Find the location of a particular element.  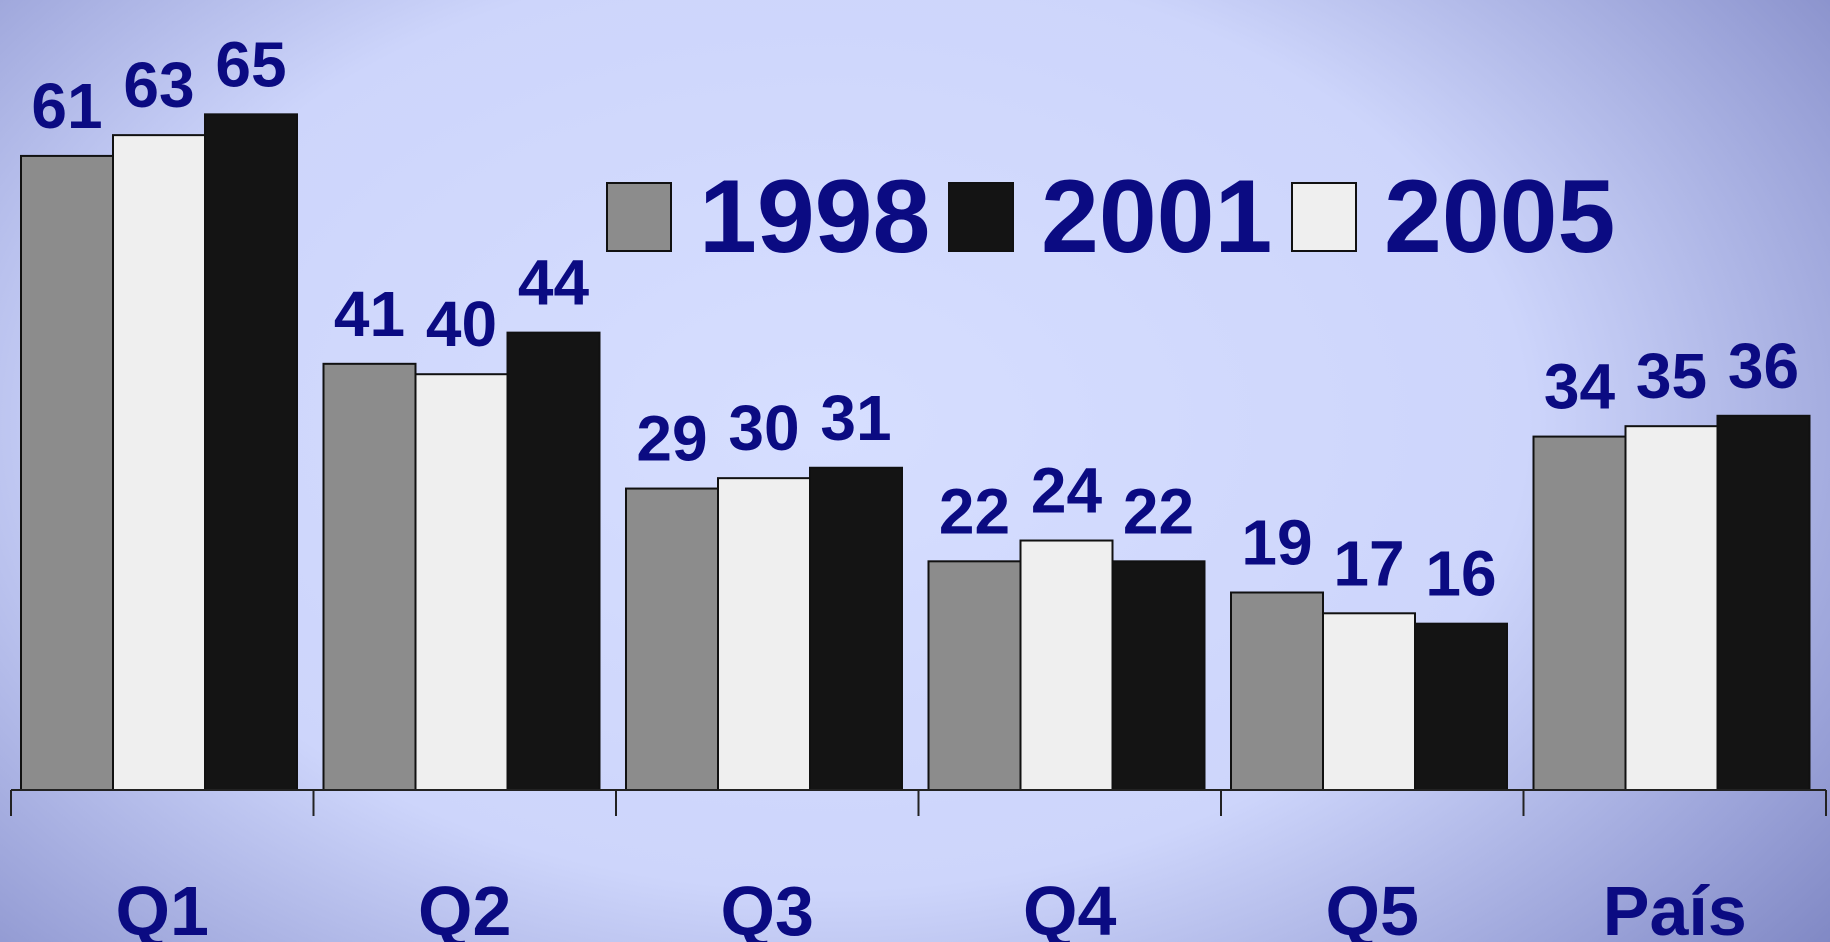

data-label: 61 is located at coordinates (66, 106).